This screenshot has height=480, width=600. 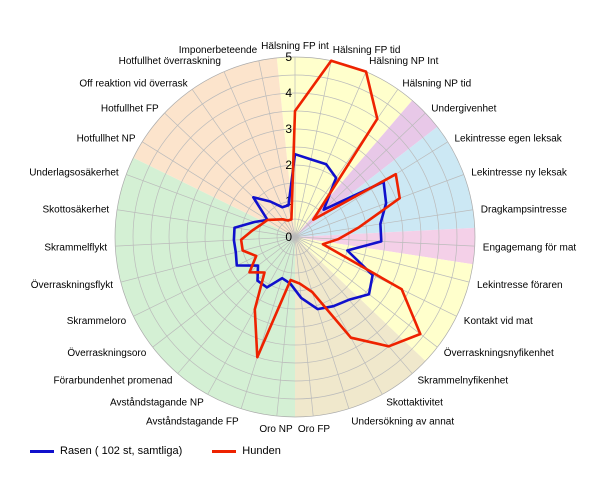 I want to click on axis-label-21: Överraskningsoro, so click(x=106, y=353).